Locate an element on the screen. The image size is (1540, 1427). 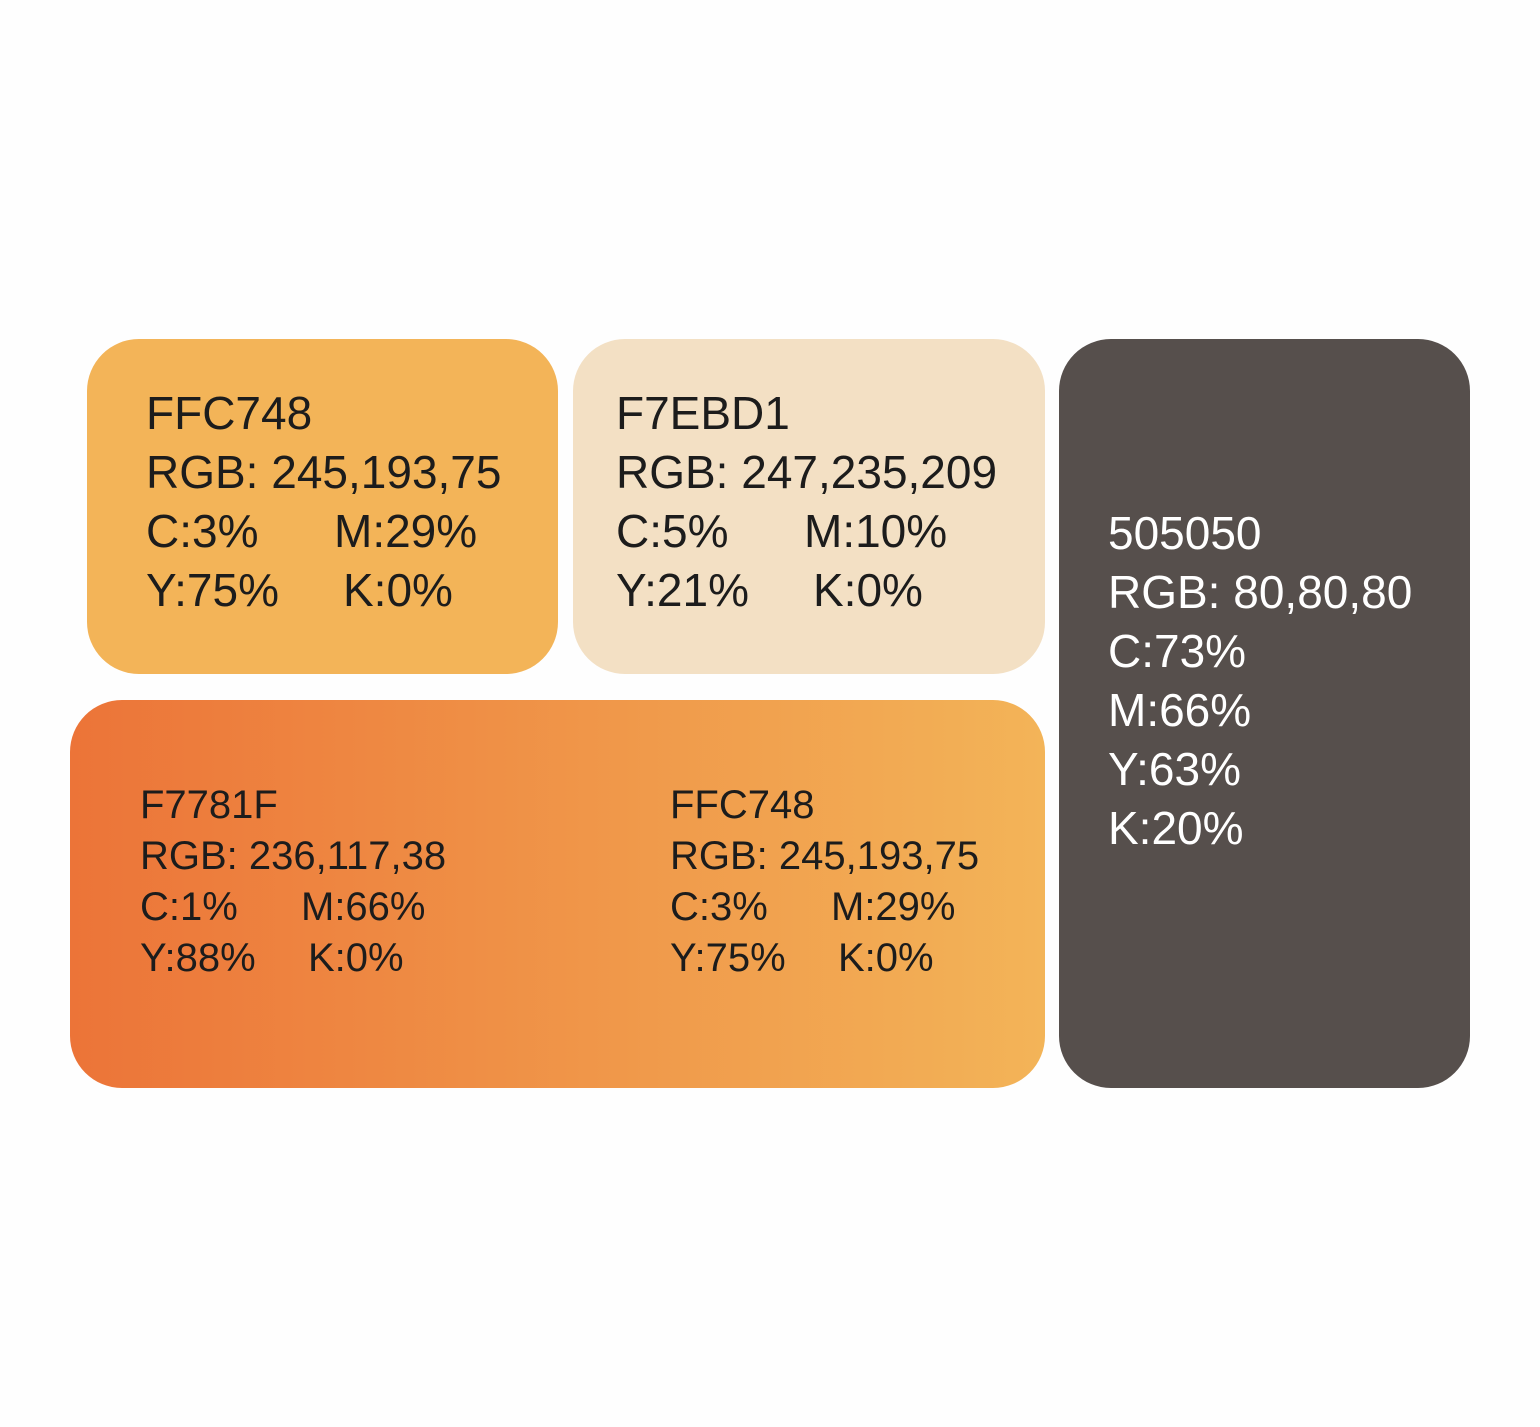
gradient-start-c: C:1% is located at coordinates (189, 907).